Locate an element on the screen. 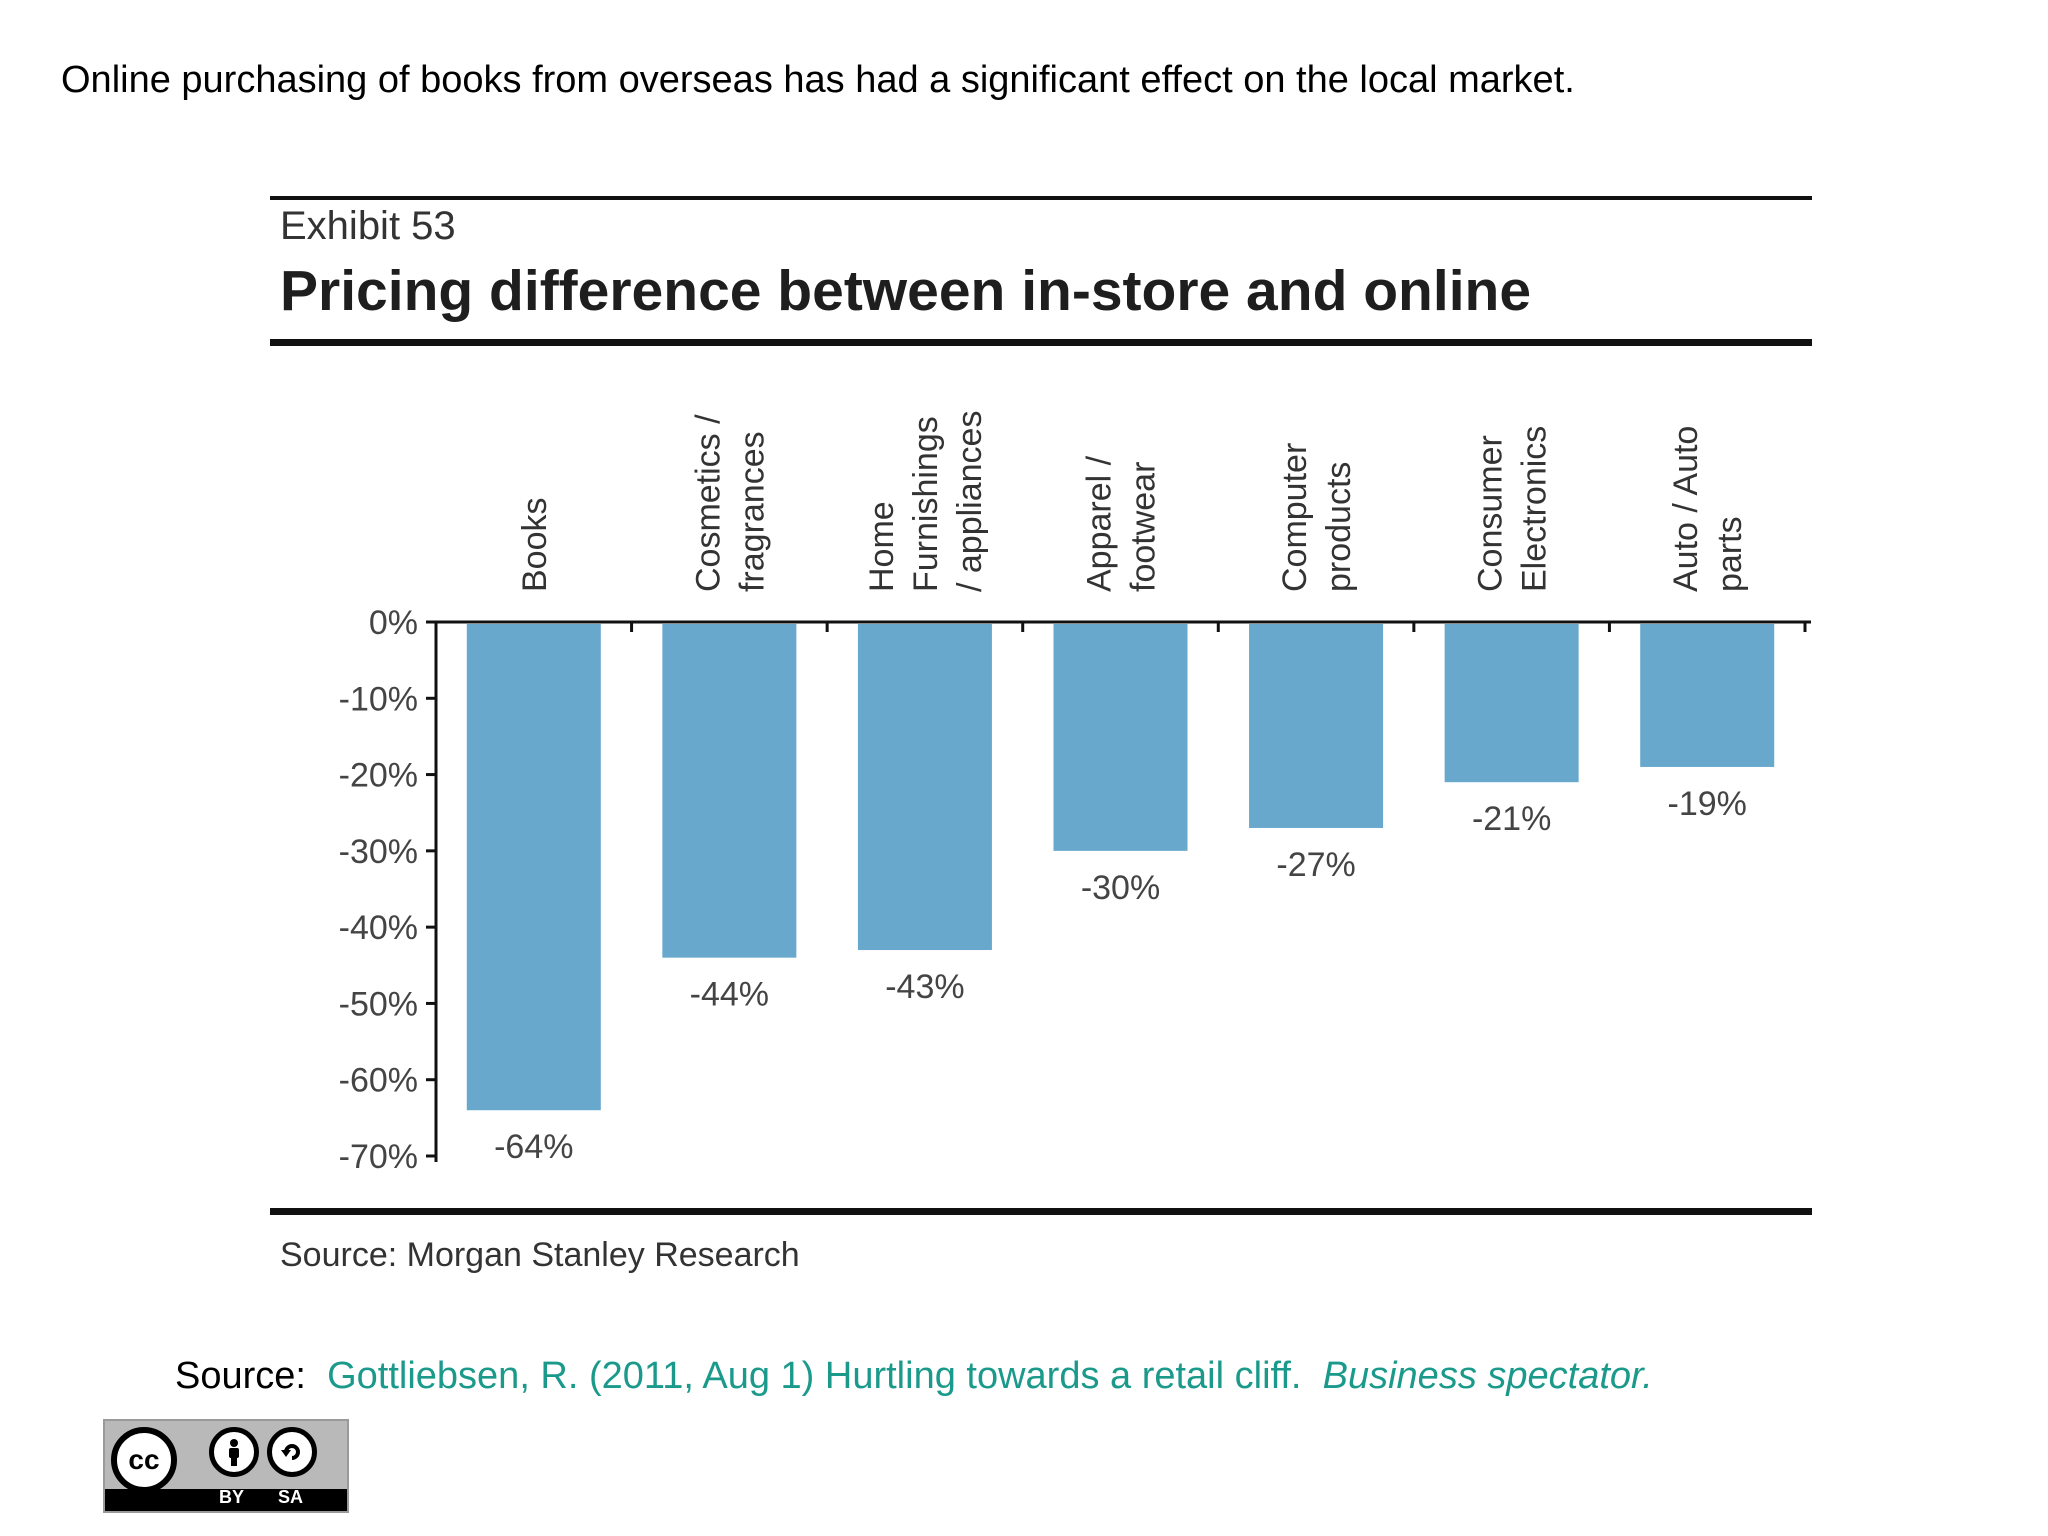 Image resolution: width=2048 pixels, height=1536 pixels. category-label-line: Furnishings is located at coordinates (926, 504).